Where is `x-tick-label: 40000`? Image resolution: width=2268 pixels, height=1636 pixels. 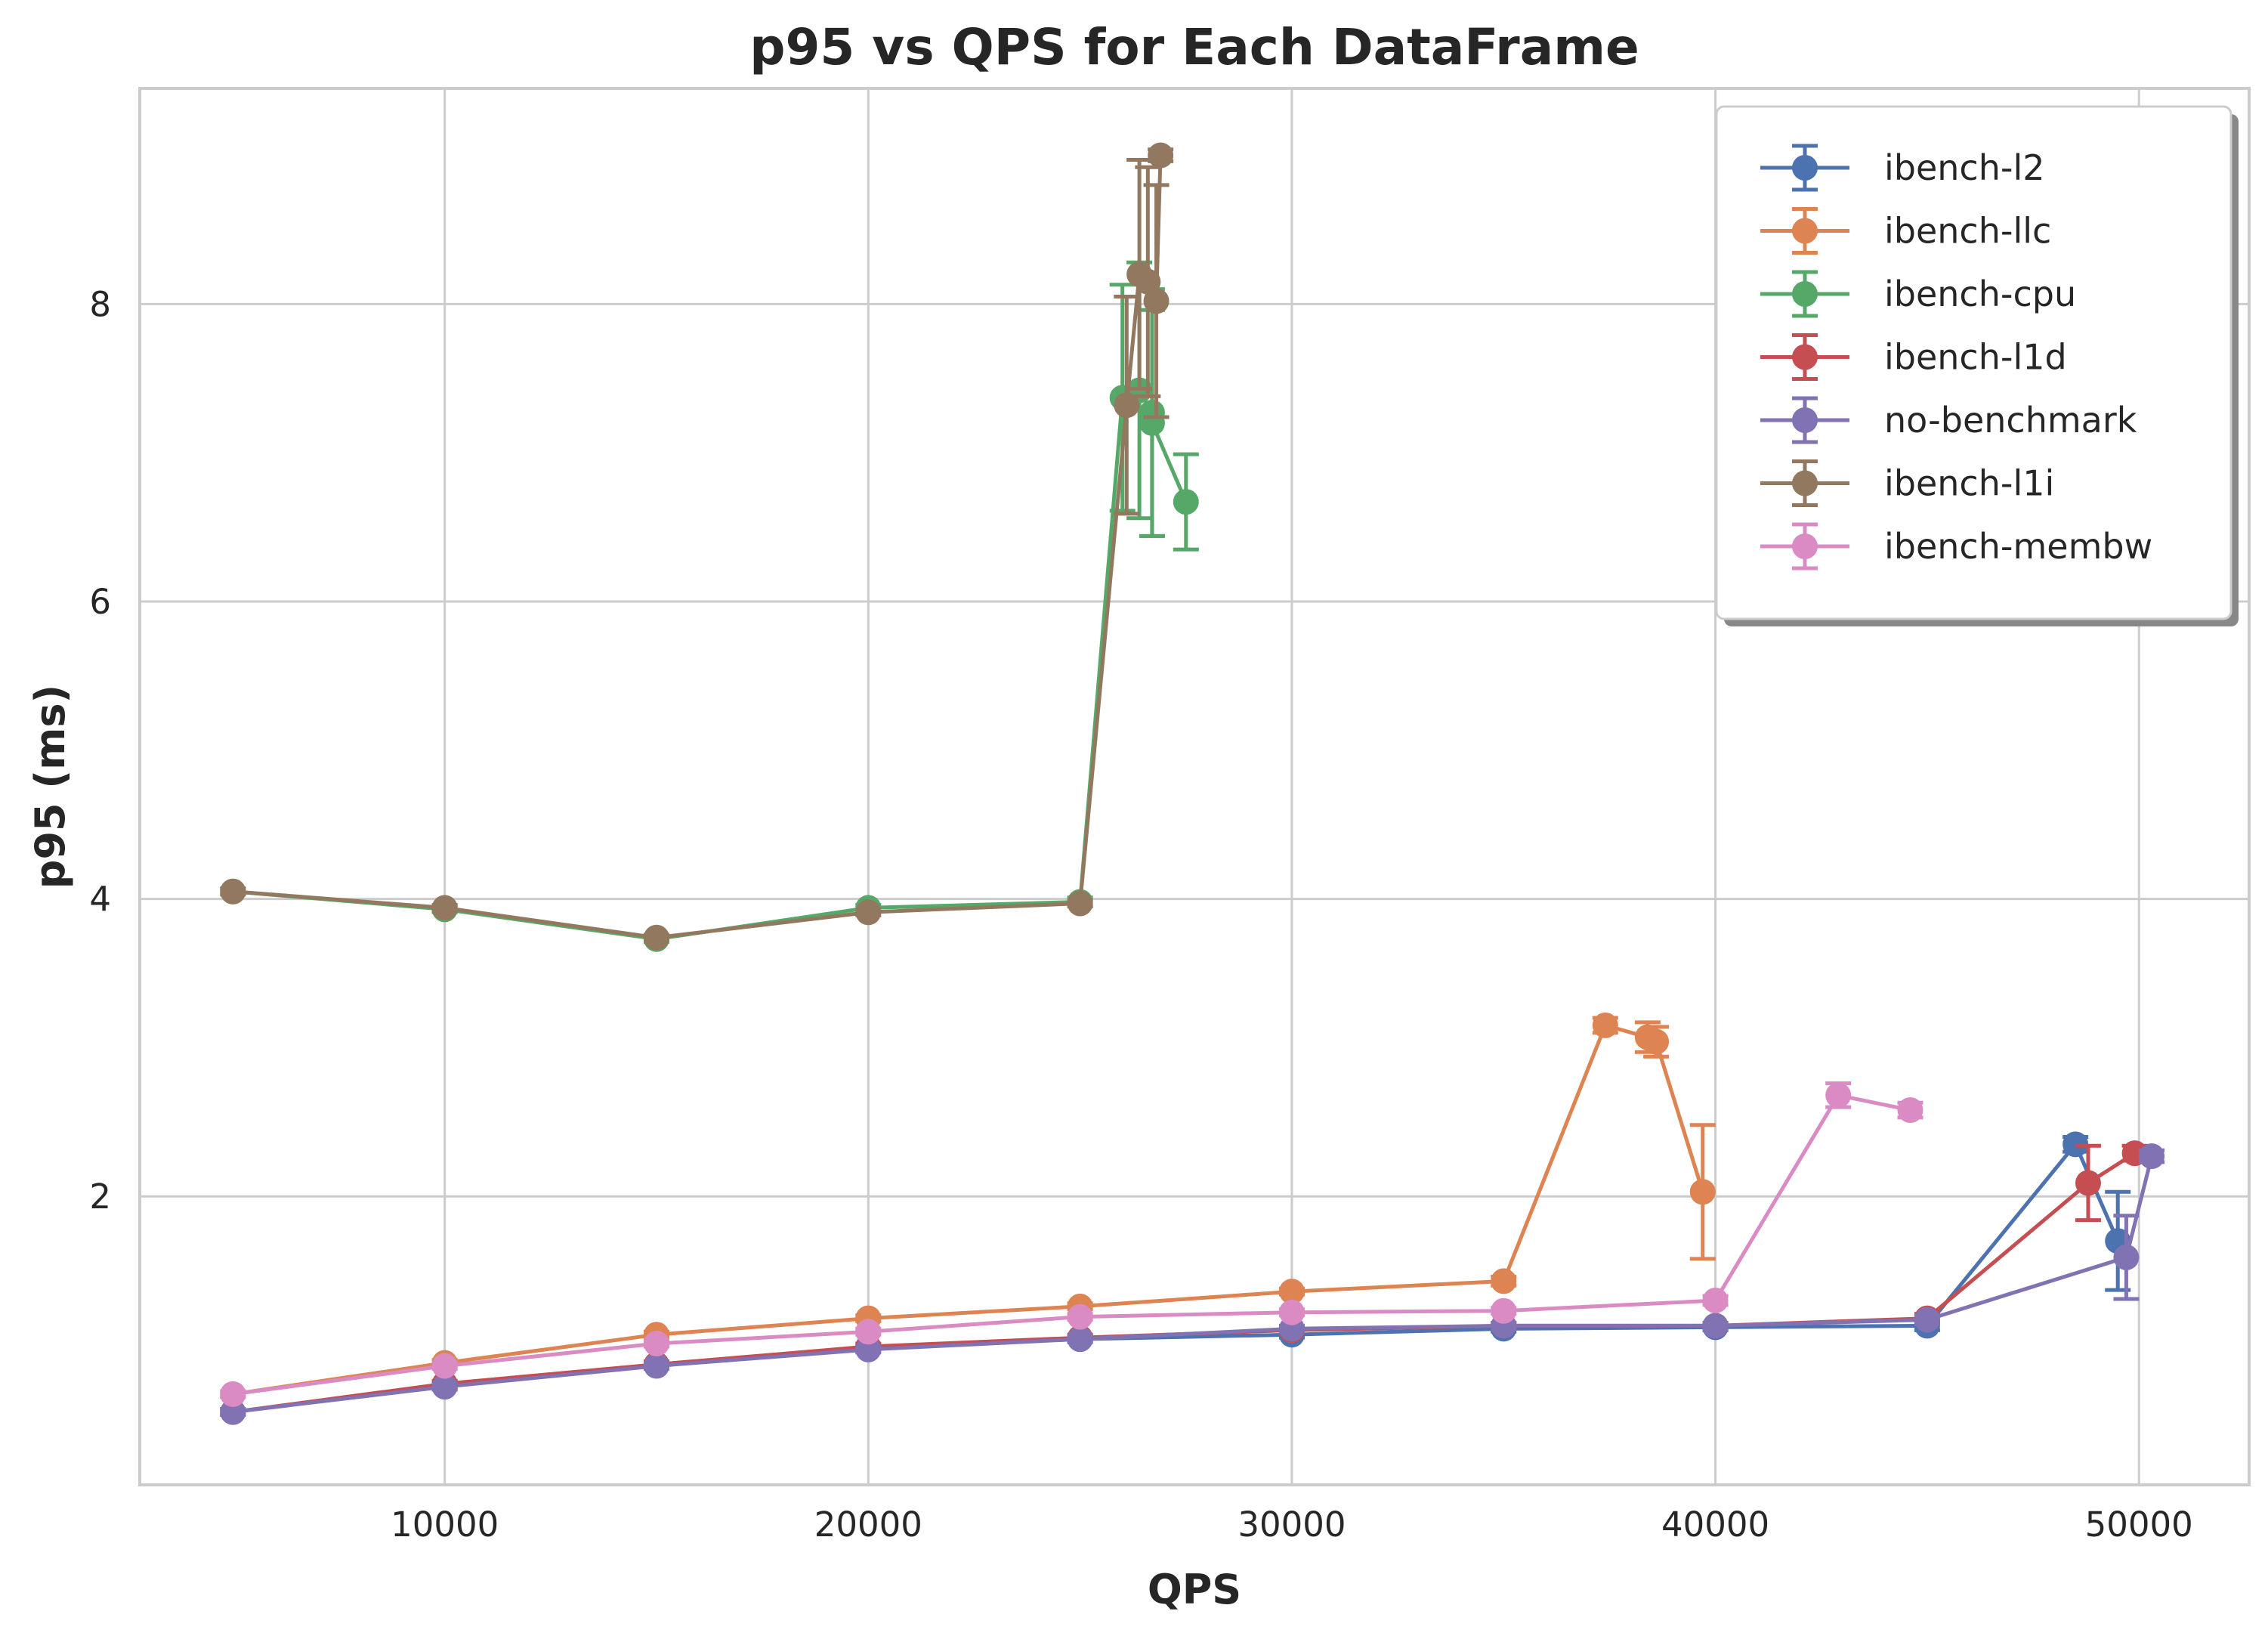
x-tick-label: 40000 is located at coordinates (1715, 1525).